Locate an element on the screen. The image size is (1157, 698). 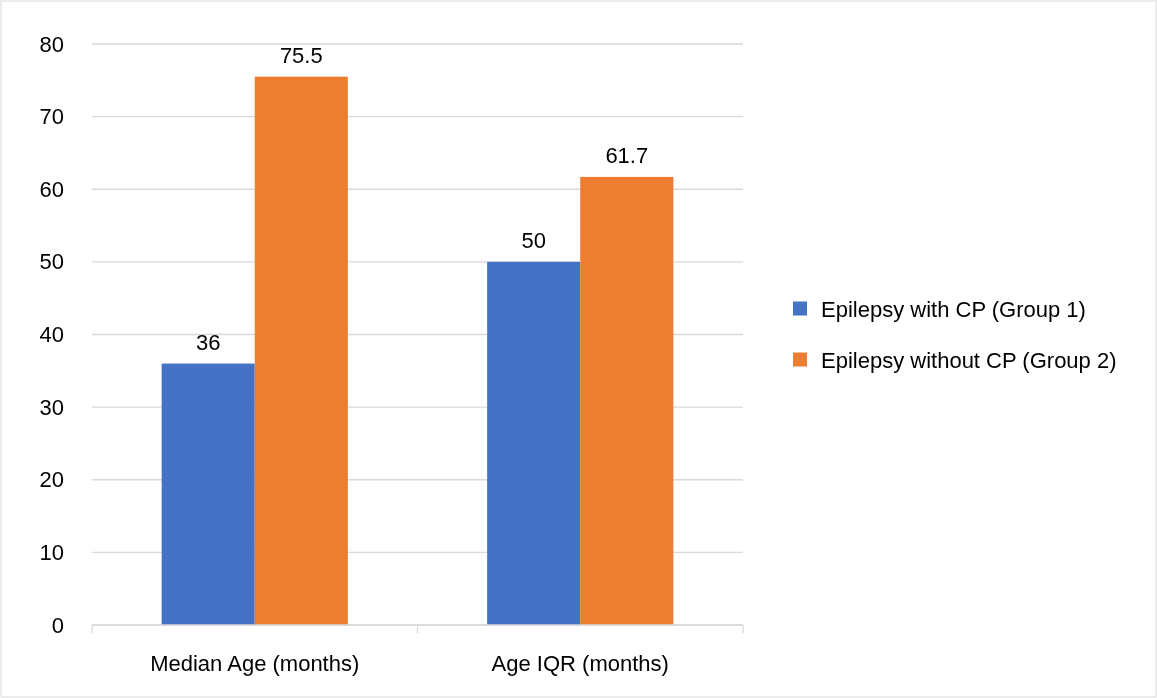
x-tick-label: Median Age (months) is located at coordinates (255, 663).